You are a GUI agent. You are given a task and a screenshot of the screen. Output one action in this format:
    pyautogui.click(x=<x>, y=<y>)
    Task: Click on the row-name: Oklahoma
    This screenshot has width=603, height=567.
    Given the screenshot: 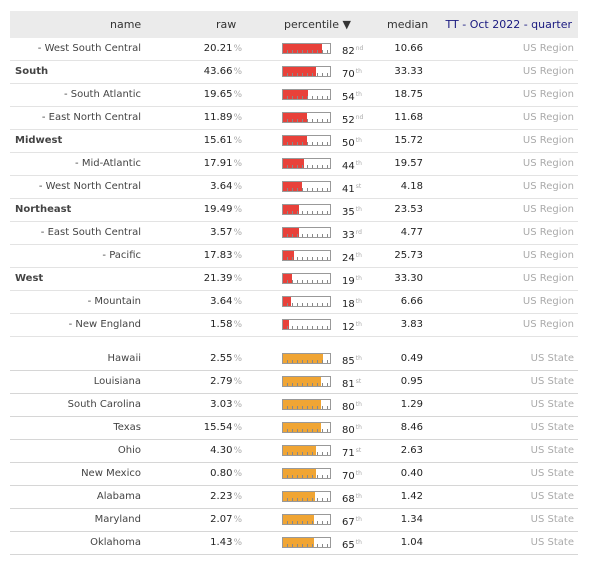 What is the action you would take?
    pyautogui.click(x=115, y=542)
    